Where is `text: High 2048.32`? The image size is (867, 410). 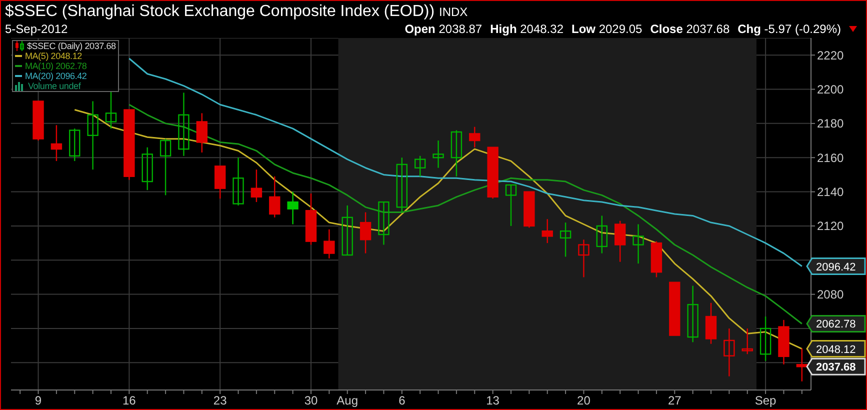
text: High 2048.32 is located at coordinates (527, 29).